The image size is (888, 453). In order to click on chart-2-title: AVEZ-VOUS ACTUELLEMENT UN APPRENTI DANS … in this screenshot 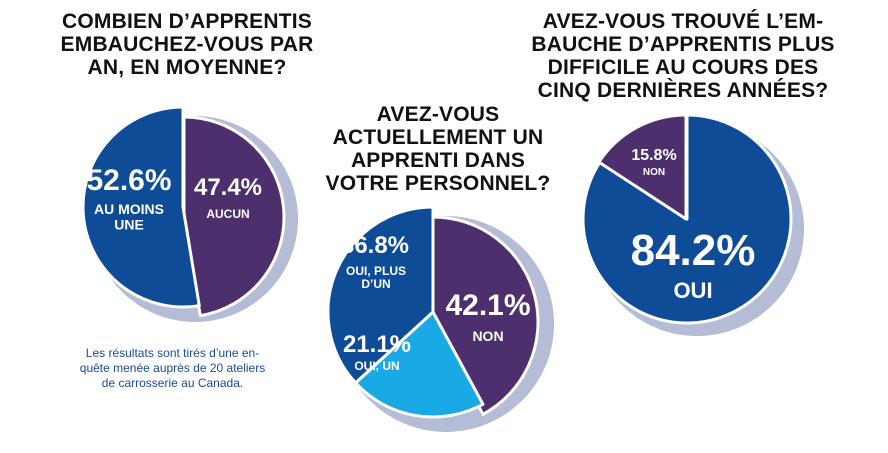, I will do `click(438, 149)`.